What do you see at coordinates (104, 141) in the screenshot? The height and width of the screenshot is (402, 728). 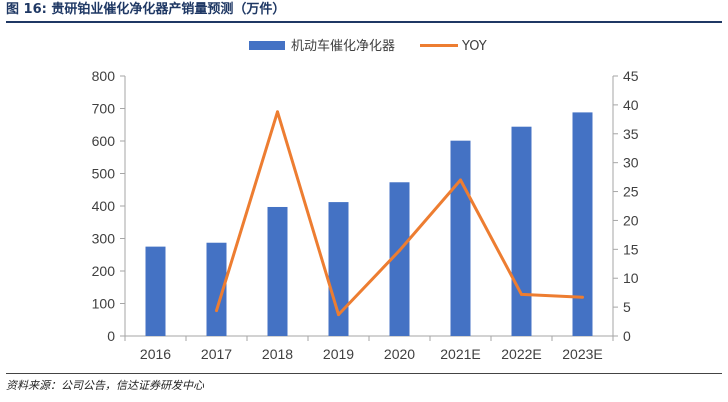 I see `left-tick-label: 600` at bounding box center [104, 141].